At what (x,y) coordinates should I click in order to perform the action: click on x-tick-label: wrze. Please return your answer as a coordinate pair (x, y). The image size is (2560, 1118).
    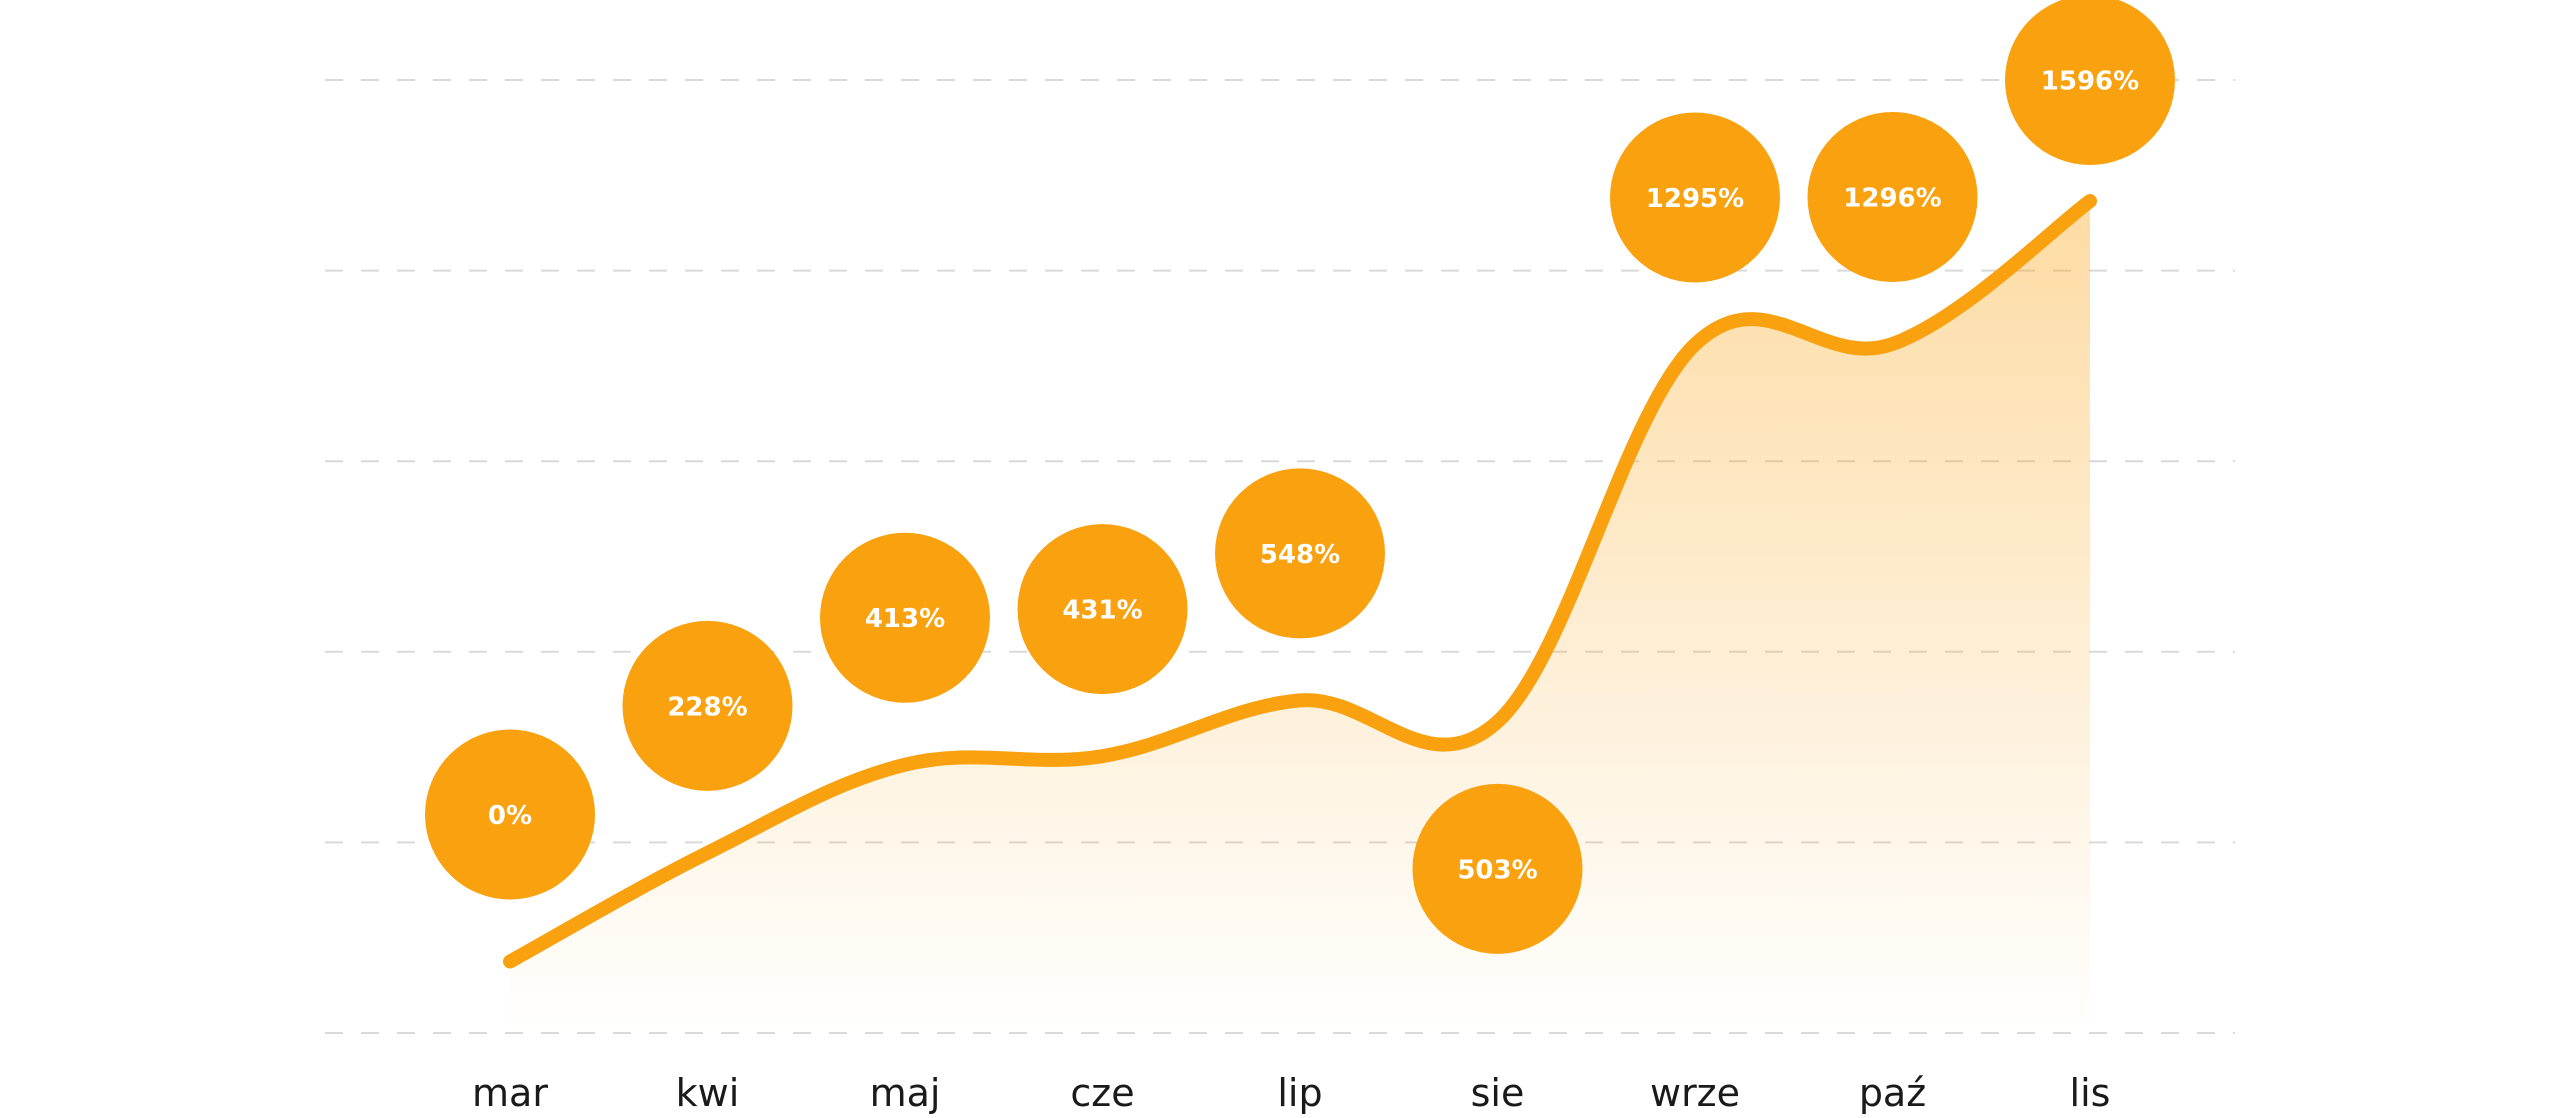
    Looking at the image, I should click on (1695, 1093).